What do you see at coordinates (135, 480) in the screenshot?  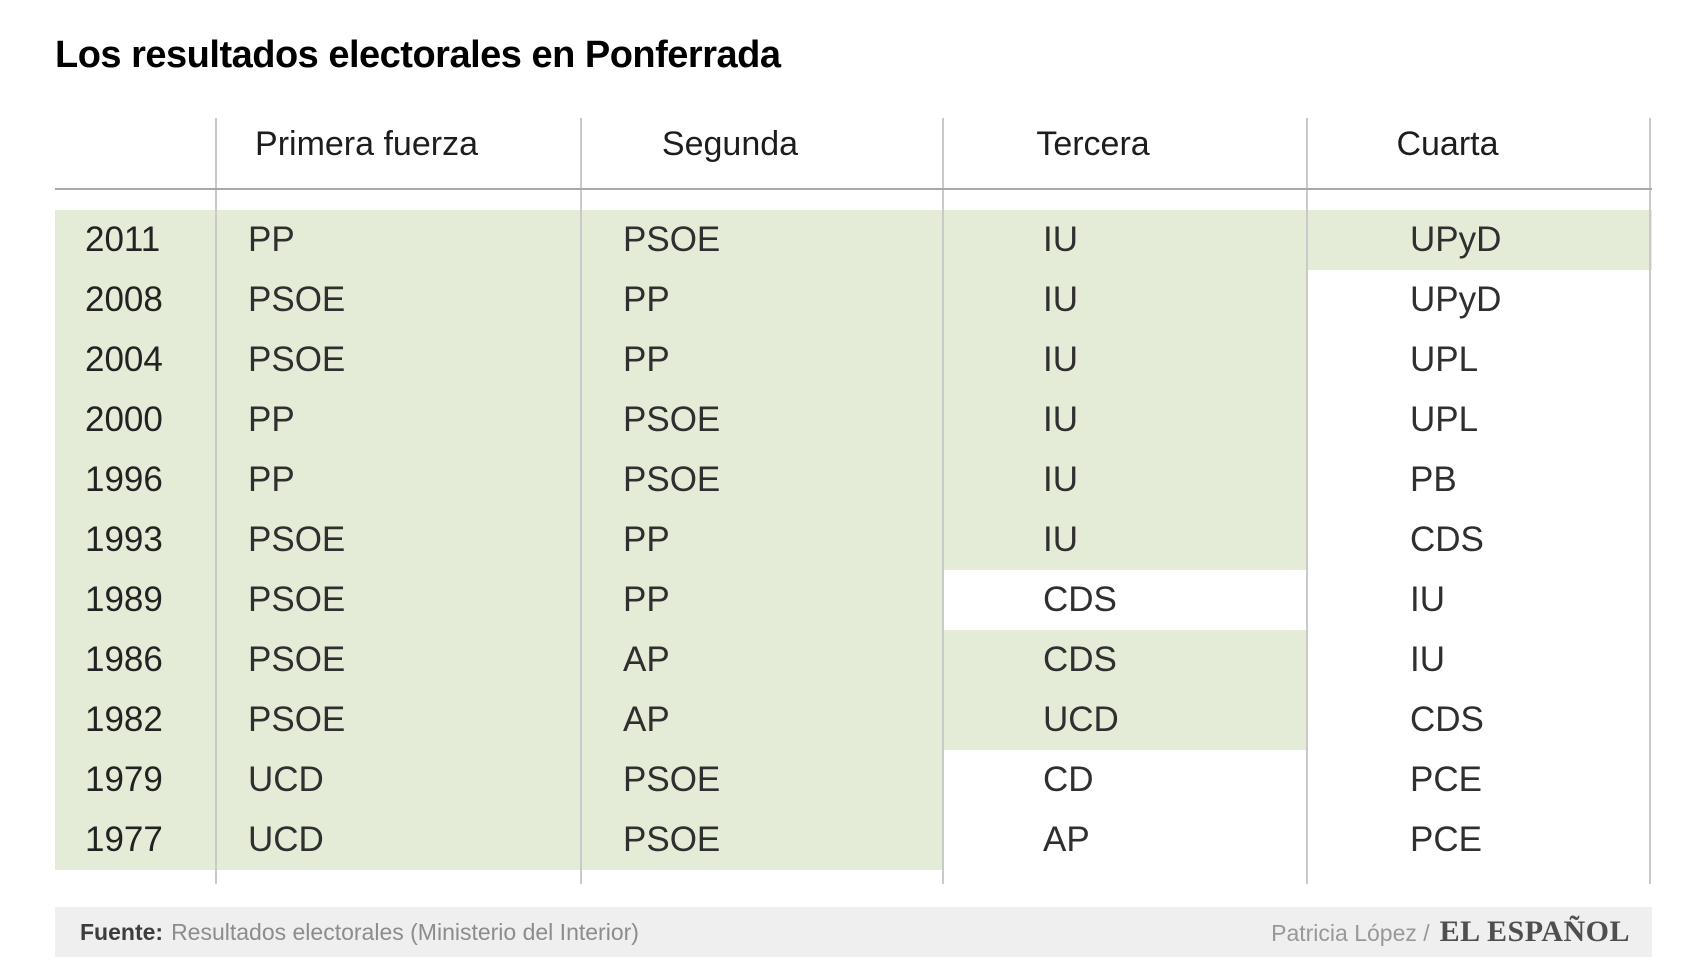 I see `year-cell: 1996` at bounding box center [135, 480].